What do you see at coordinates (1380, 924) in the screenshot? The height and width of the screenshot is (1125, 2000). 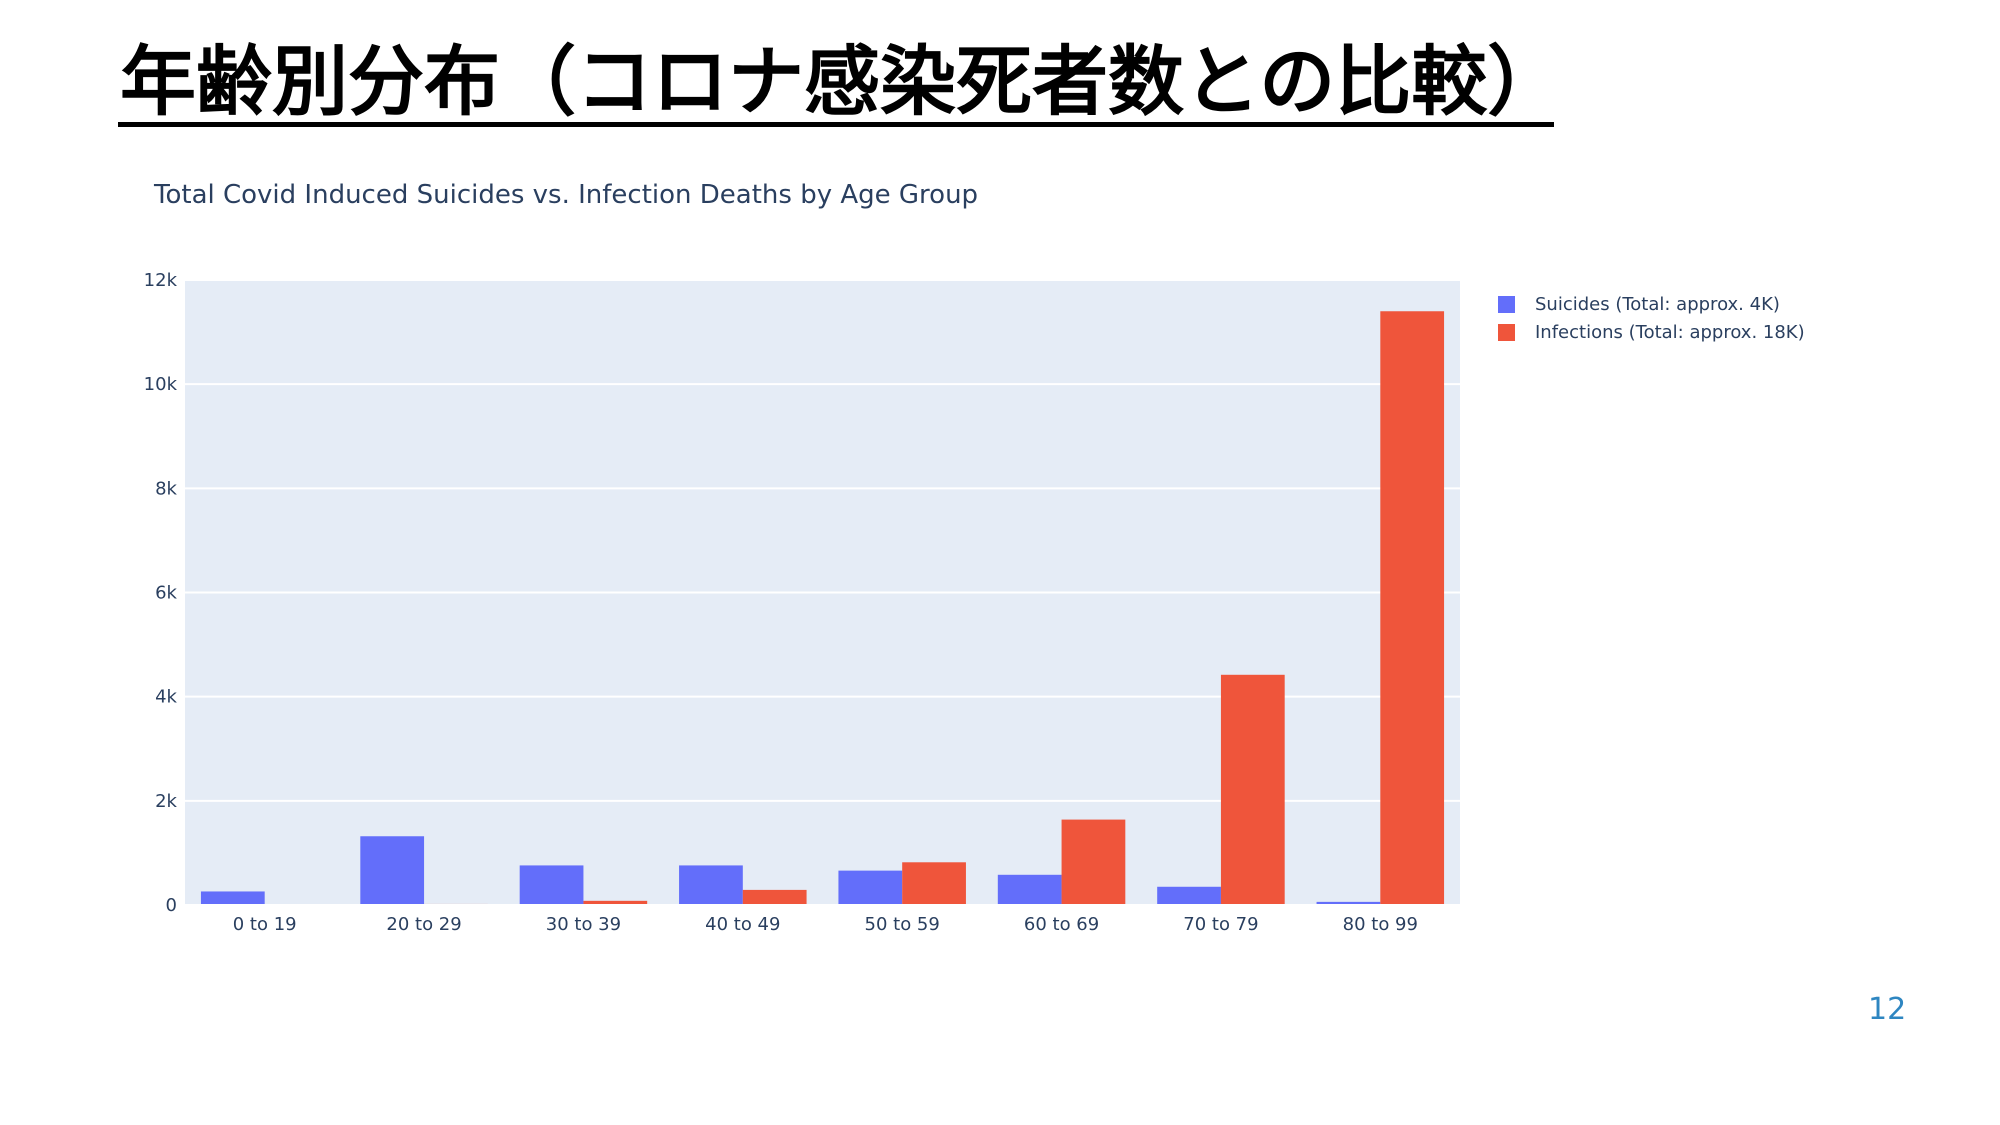 I see `x-tick-label: 80 to 99` at bounding box center [1380, 924].